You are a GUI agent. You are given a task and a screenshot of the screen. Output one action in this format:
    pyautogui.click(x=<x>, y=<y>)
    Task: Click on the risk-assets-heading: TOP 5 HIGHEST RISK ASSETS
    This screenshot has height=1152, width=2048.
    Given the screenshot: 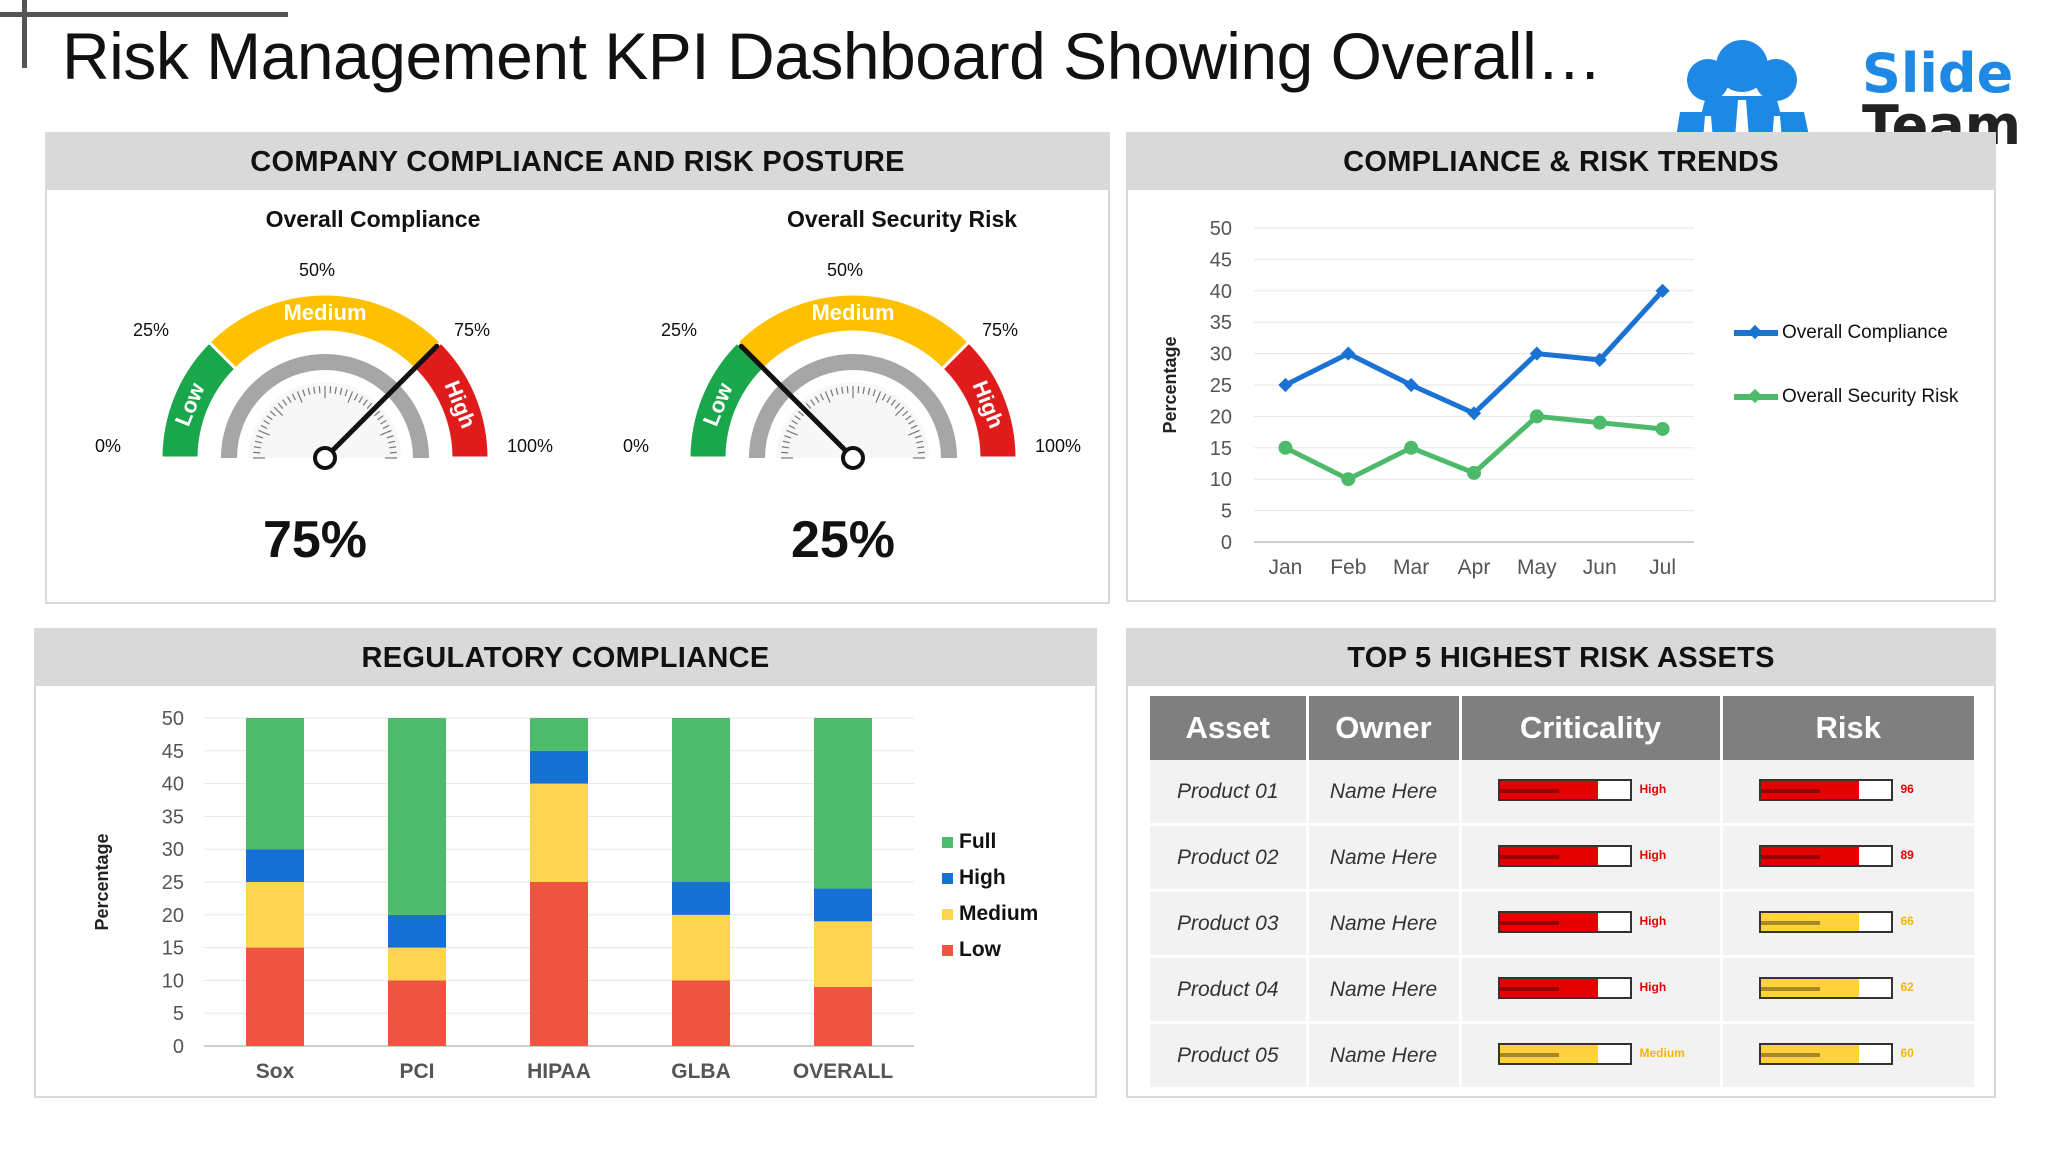 What is the action you would take?
    pyautogui.click(x=1561, y=658)
    